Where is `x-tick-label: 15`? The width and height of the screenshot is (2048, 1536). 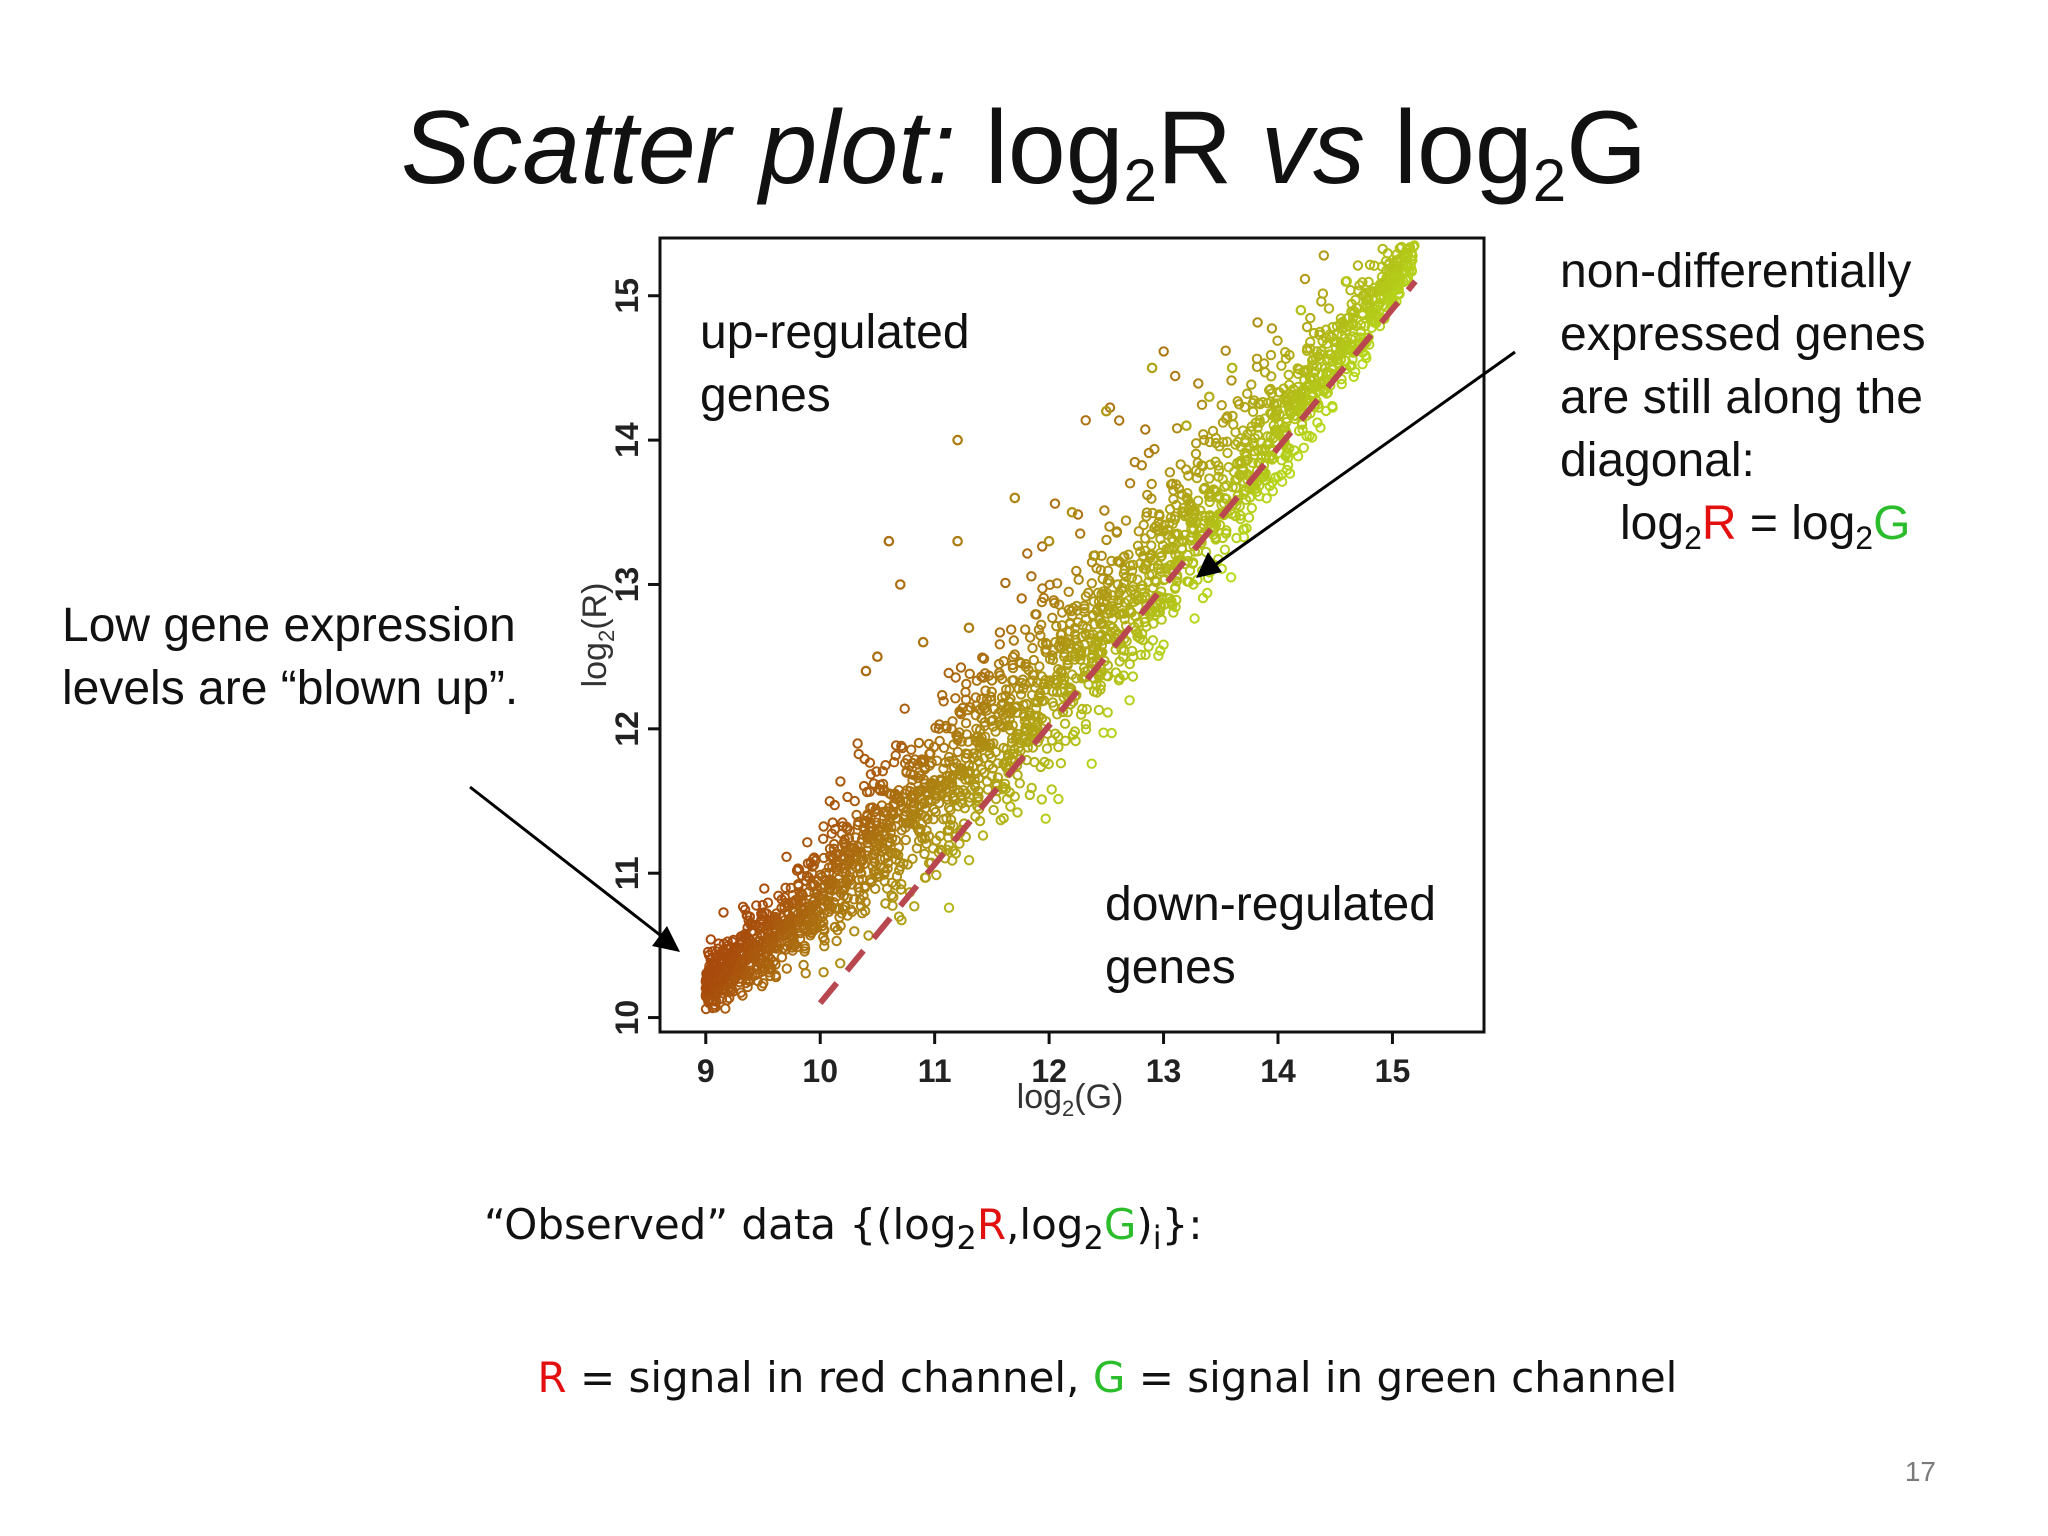 x-tick-label: 15 is located at coordinates (1393, 1071).